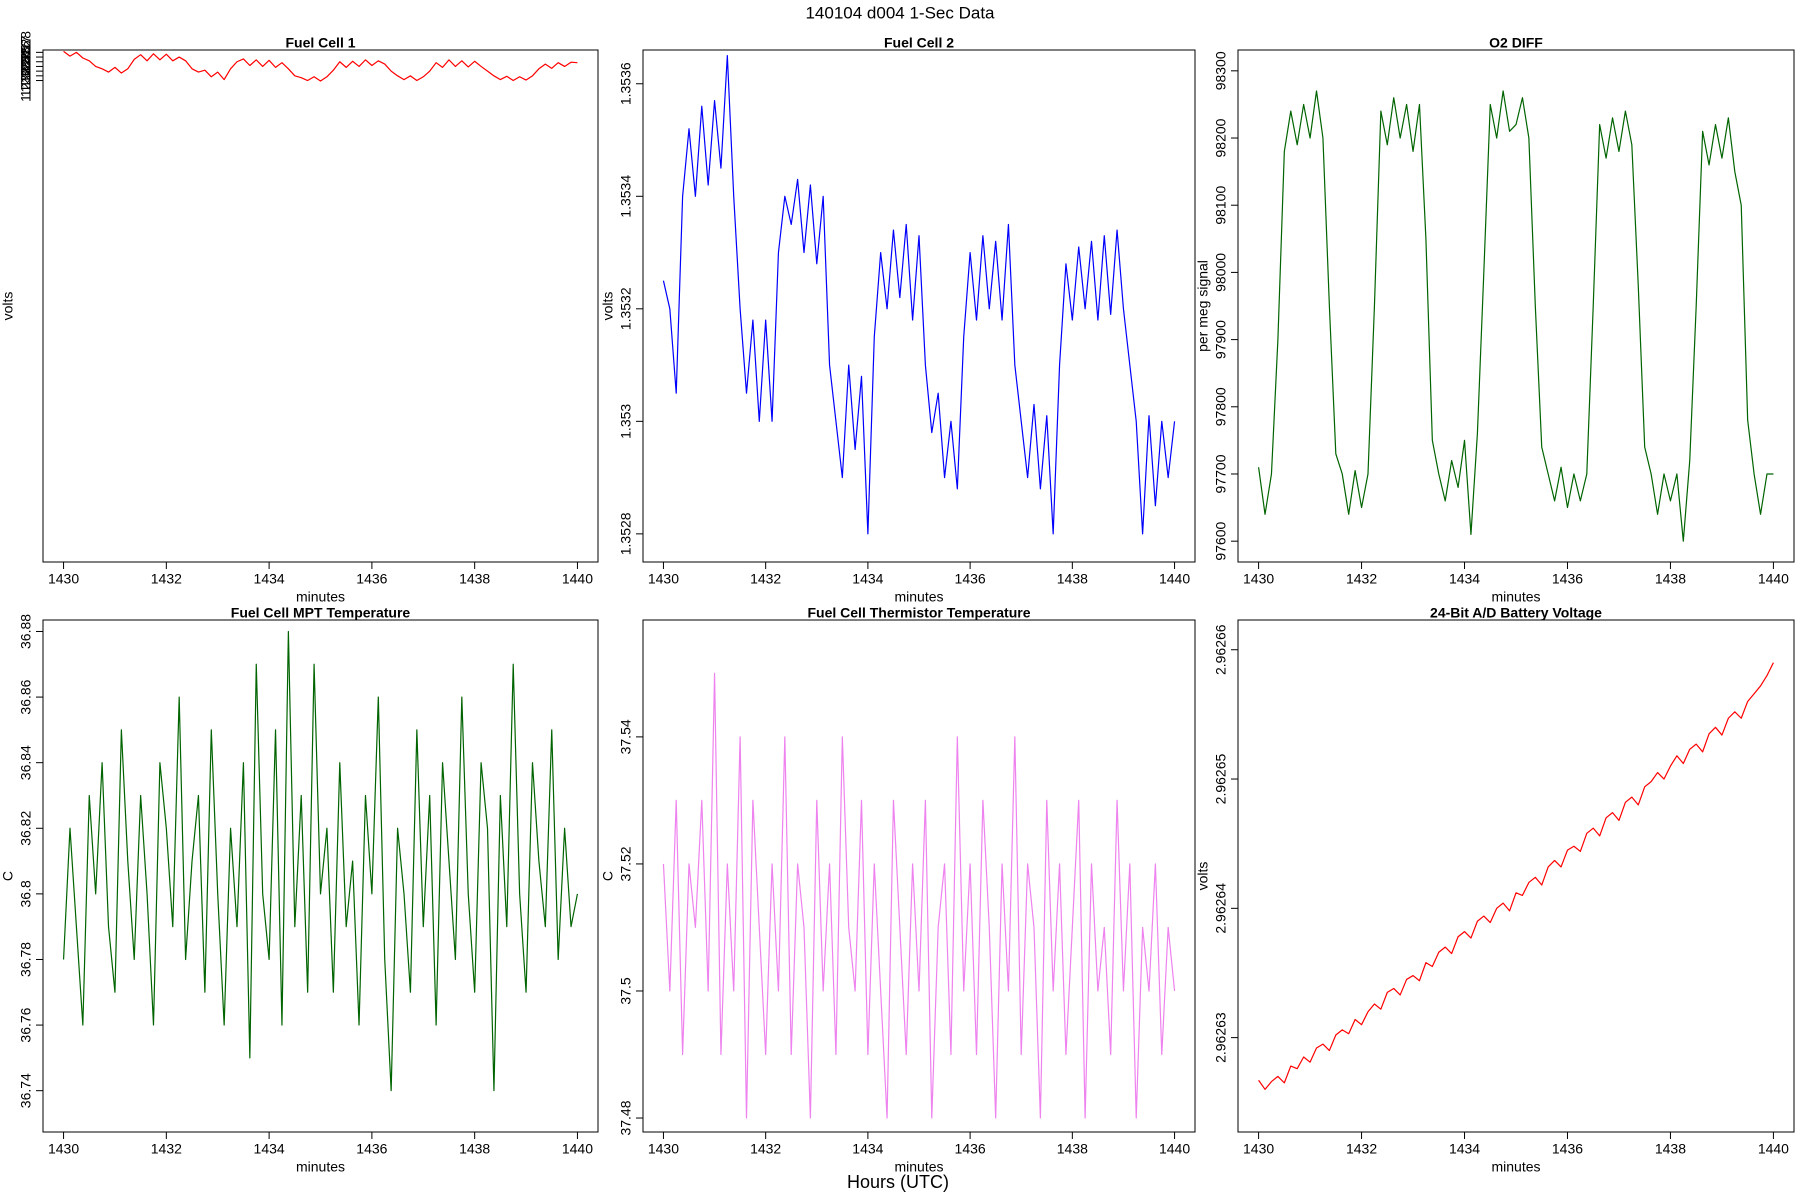 This screenshot has width=1800, height=1200. Describe the element at coordinates (1221, 70) in the screenshot. I see `y-tick-label: 98300` at that location.